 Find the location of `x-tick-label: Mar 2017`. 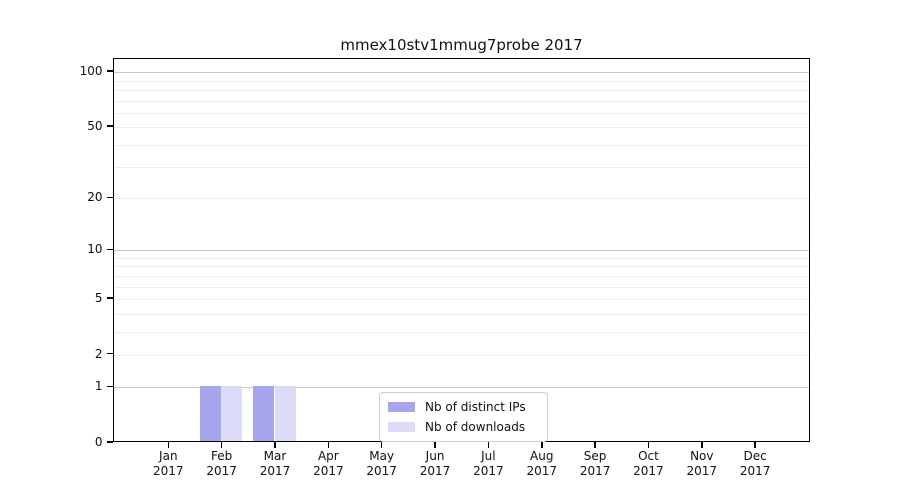

x-tick-label: Mar 2017 is located at coordinates (275, 464).